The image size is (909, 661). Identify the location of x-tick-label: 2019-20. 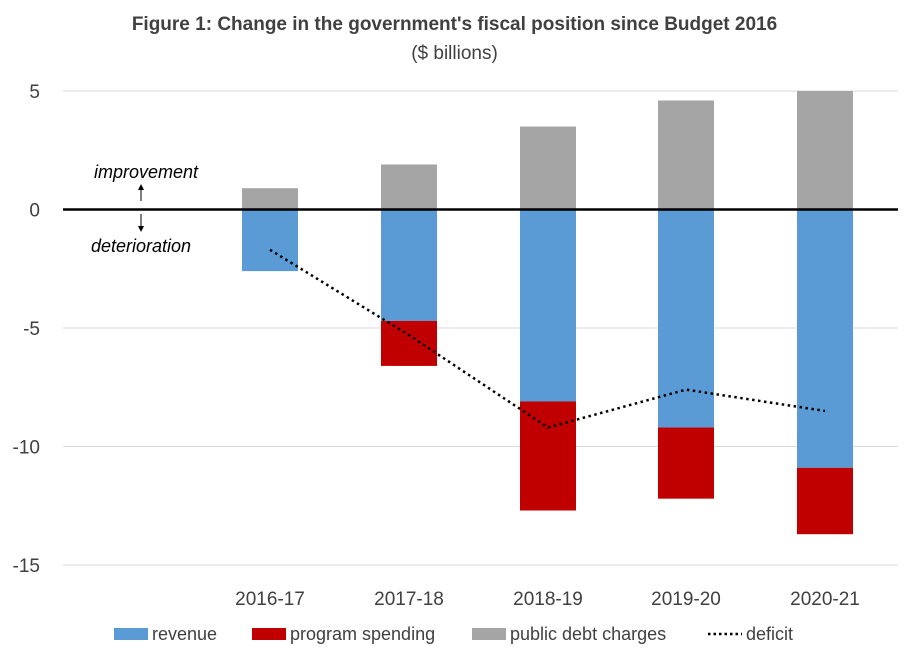
(686, 599).